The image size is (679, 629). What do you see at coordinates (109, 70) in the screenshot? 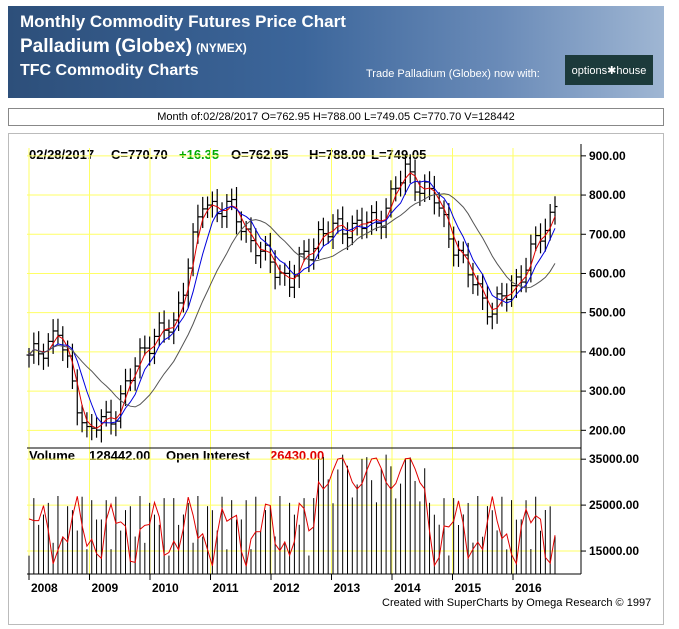
I see `subtitle: TFC Commodity Charts` at bounding box center [109, 70].